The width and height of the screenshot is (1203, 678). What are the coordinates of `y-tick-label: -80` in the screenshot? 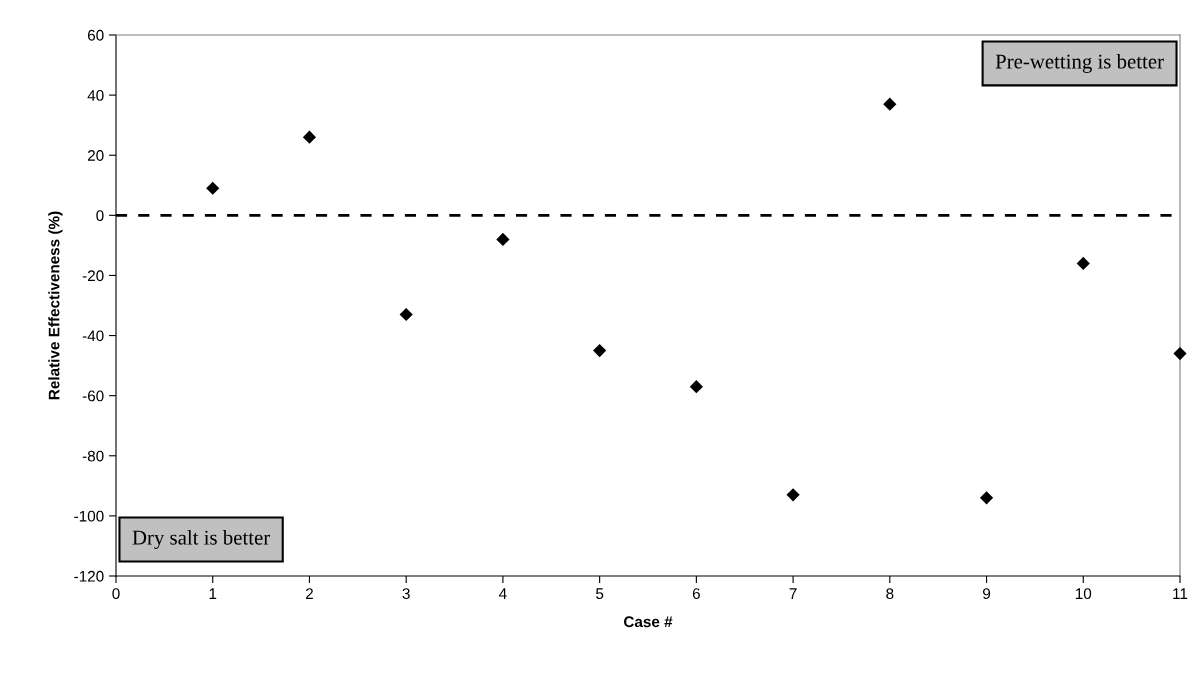 It's located at (93, 456).